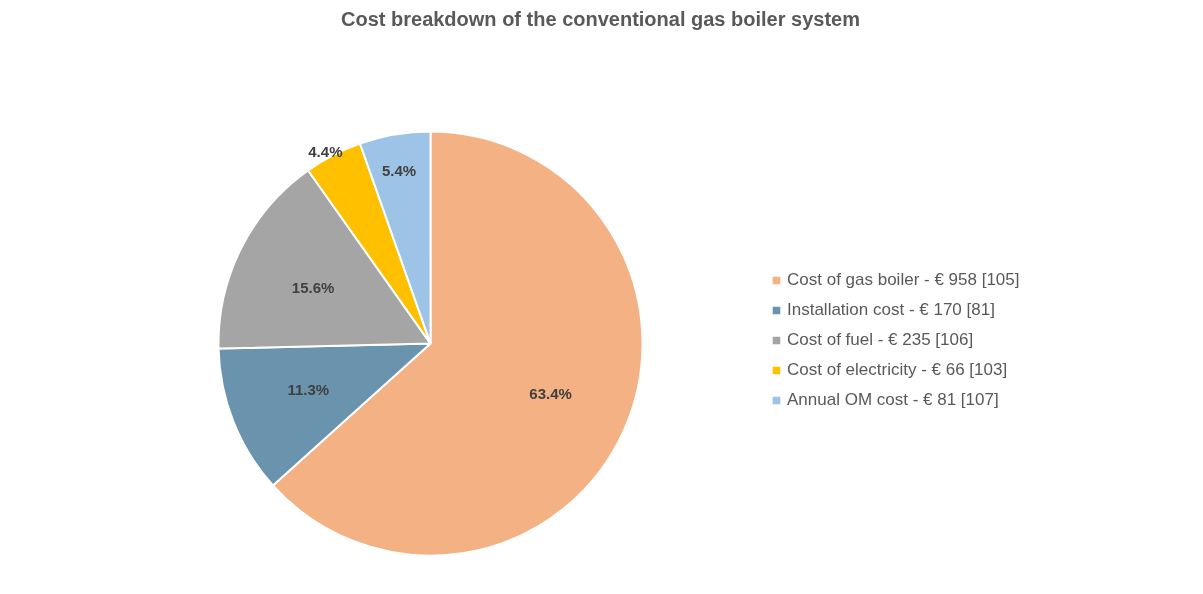 This screenshot has width=1203, height=594. Describe the element at coordinates (903, 280) in the screenshot. I see `legend-label: Cost of gas boiler - € 958 [105]` at that location.